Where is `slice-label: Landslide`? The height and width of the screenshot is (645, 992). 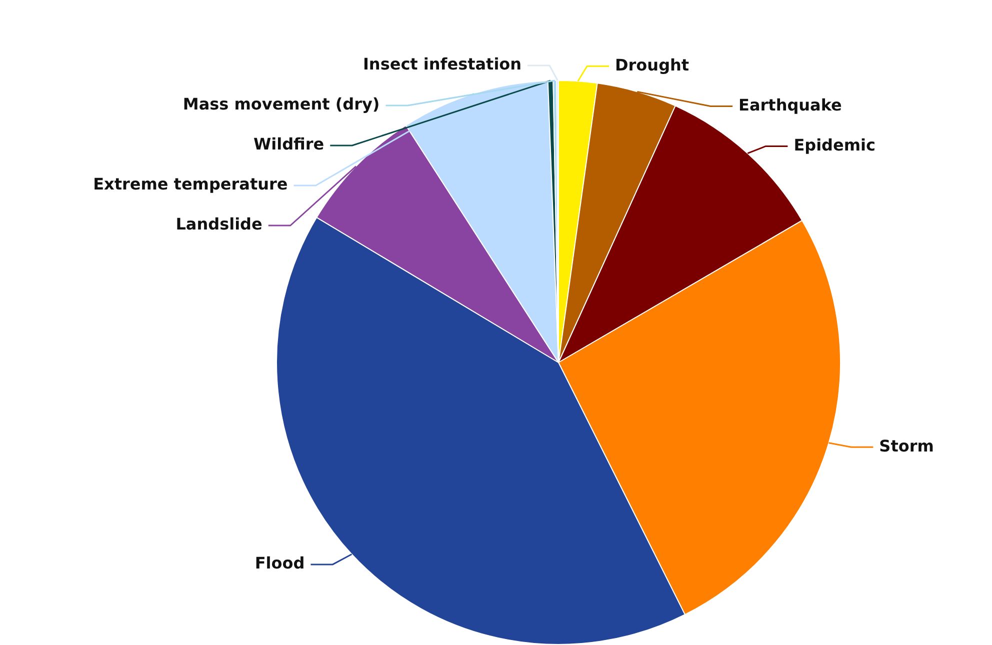 slice-label: Landslide is located at coordinates (219, 224).